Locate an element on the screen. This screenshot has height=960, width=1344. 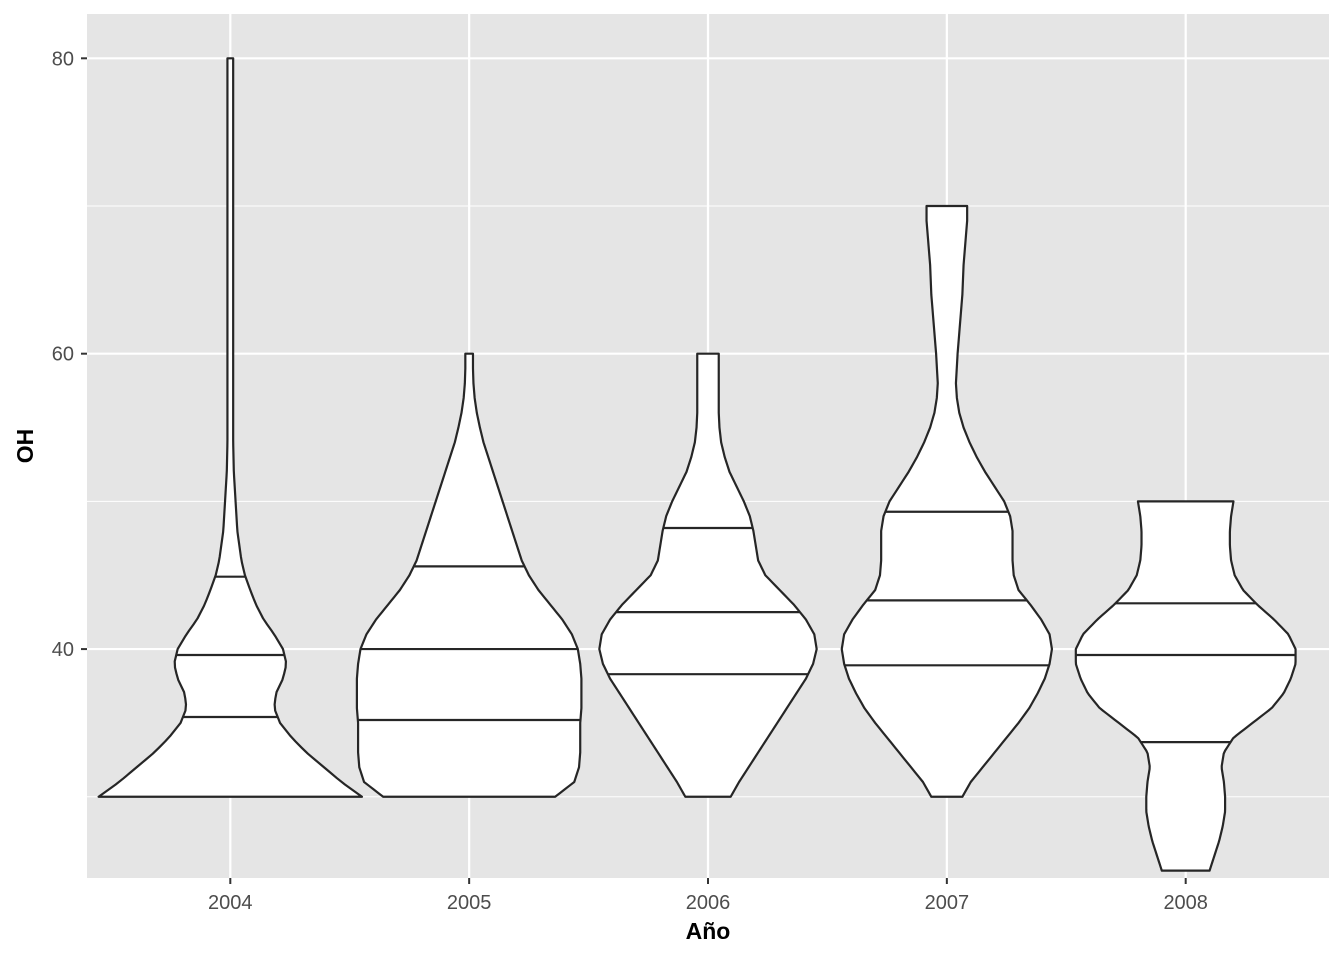
violin-2005 is located at coordinates (469, 575).